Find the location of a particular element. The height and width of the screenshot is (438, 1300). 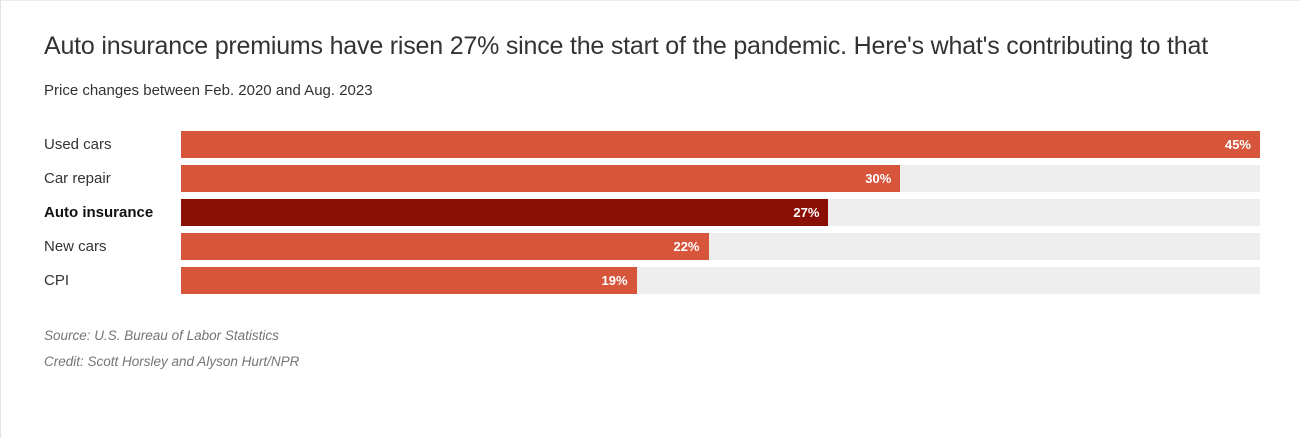

bar: 22% is located at coordinates (445, 246).